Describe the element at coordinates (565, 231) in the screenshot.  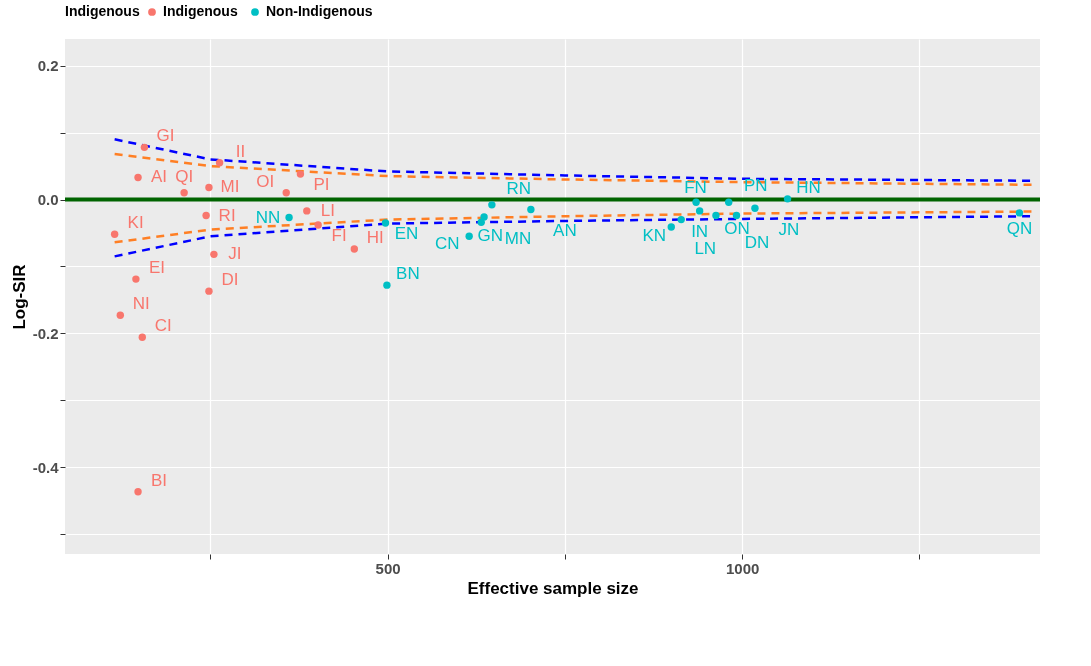
I see `annotation: AN` at that location.